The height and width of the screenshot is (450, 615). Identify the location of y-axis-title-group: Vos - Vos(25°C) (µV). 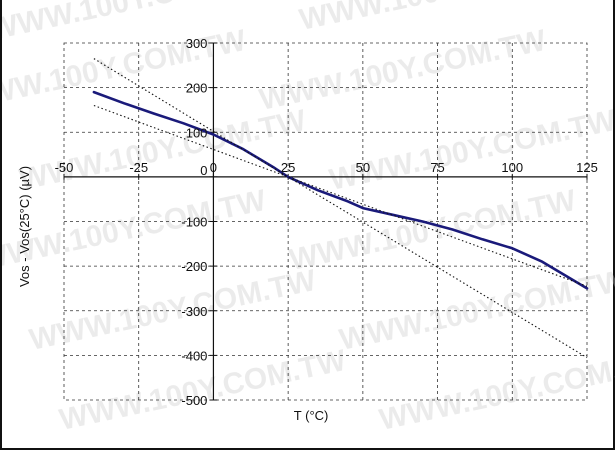
(24, 226).